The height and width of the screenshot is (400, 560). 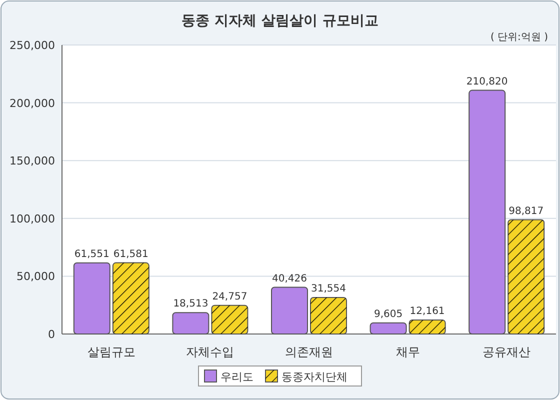 I want to click on y-tick-label: 0, so click(x=51, y=334).